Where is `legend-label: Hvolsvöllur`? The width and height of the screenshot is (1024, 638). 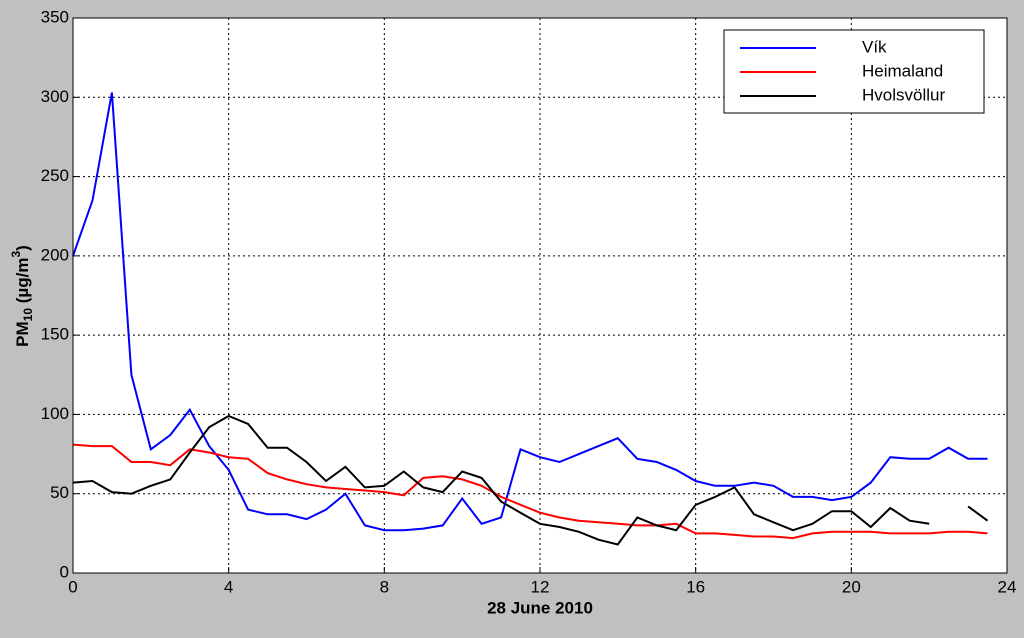 legend-label: Hvolsvöllur is located at coordinates (903, 94).